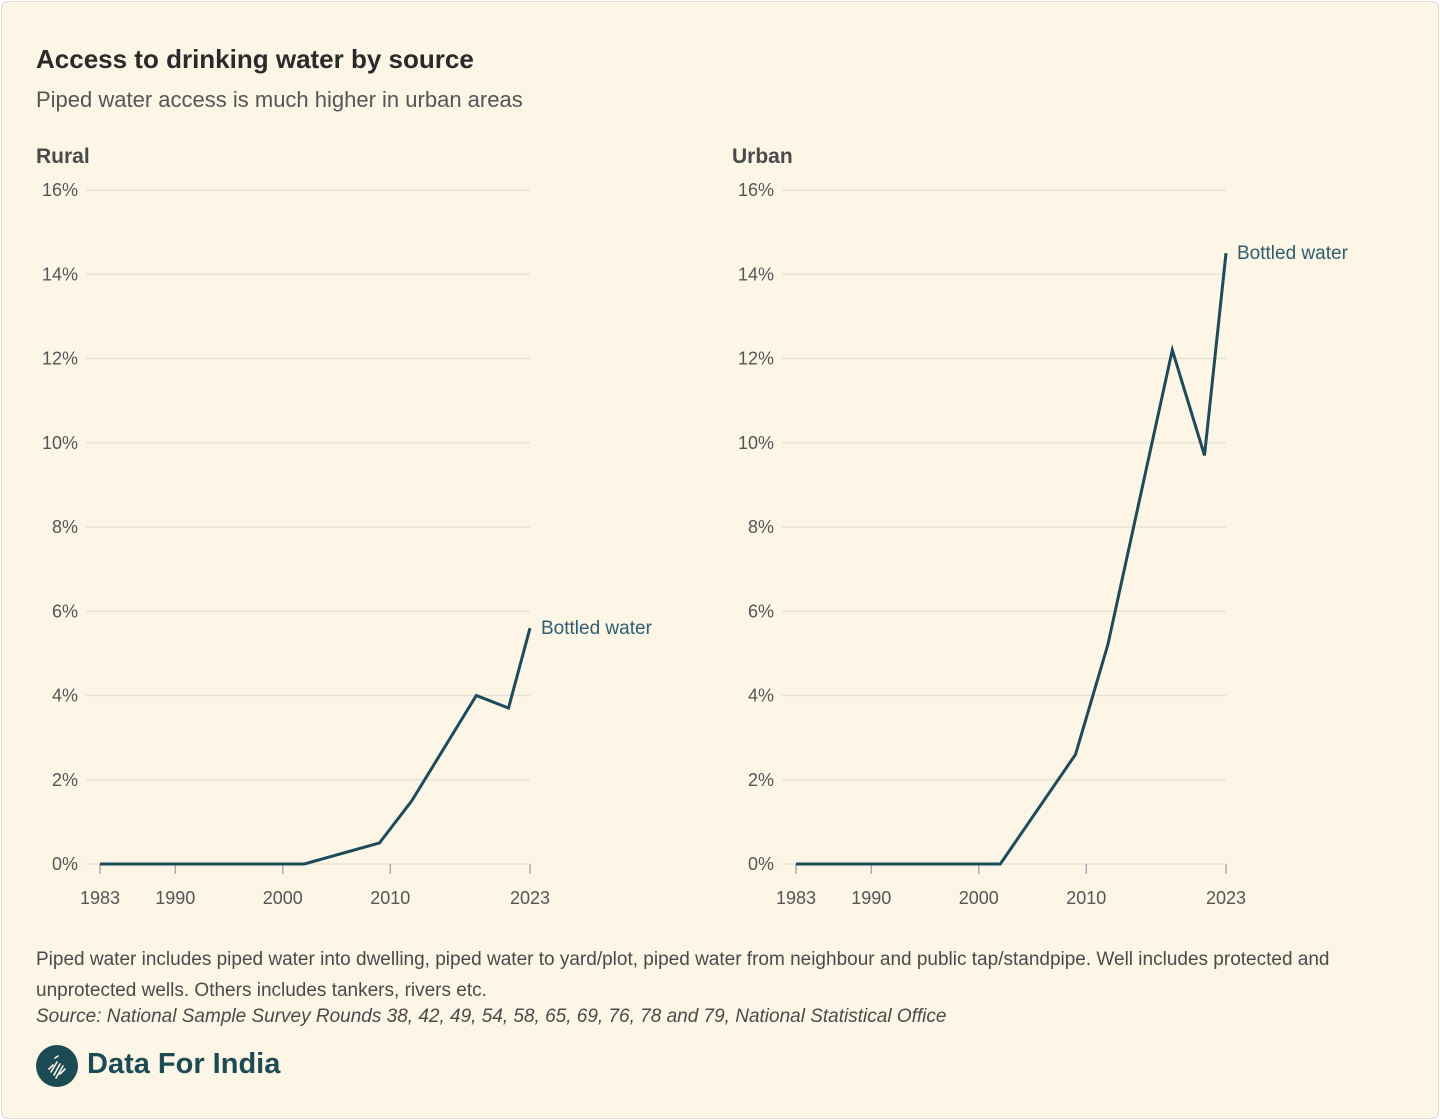 The height and width of the screenshot is (1120, 1440). I want to click on chart-title: Access to drinking water by source, so click(255, 59).